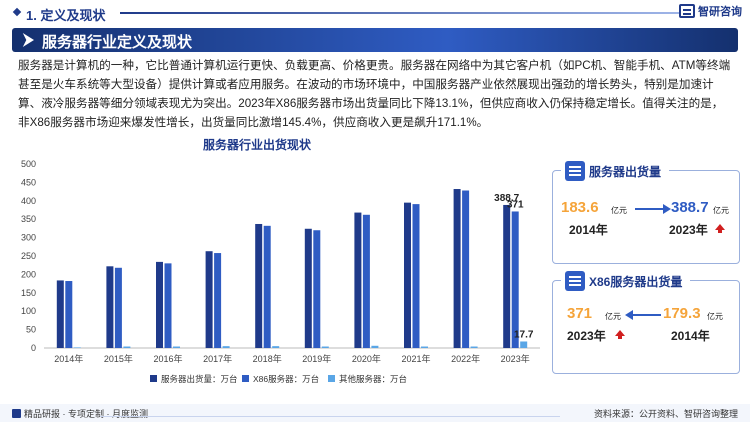 The width and height of the screenshot is (750, 422). Describe the element at coordinates (167, 358) in the screenshot. I see `x-tick-label: 2016年` at that location.